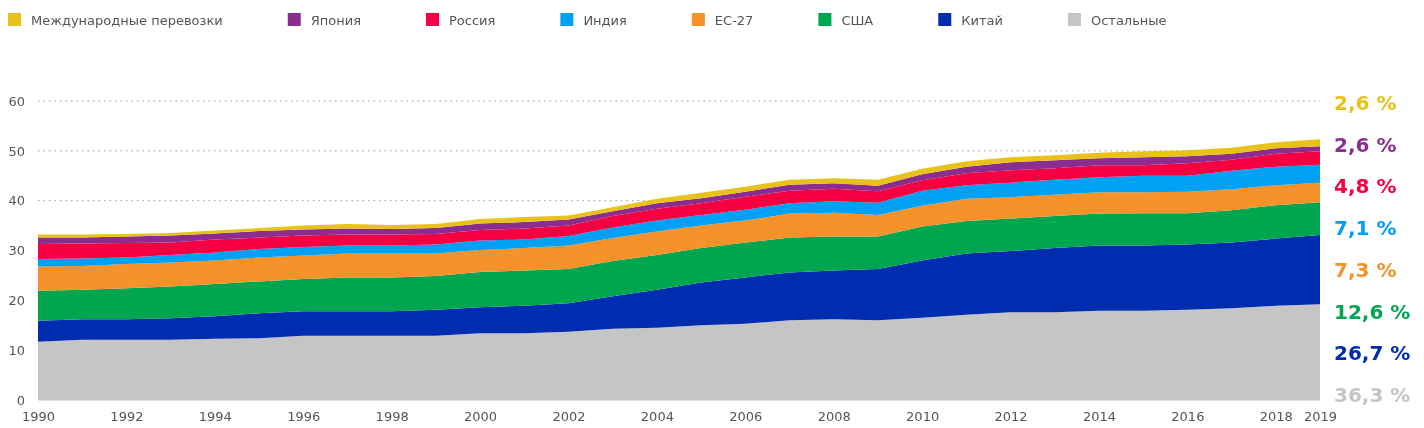 This screenshot has width=1424, height=428. Describe the element at coordinates (304, 417) in the screenshot. I see `x-tick-label: 1996` at that location.